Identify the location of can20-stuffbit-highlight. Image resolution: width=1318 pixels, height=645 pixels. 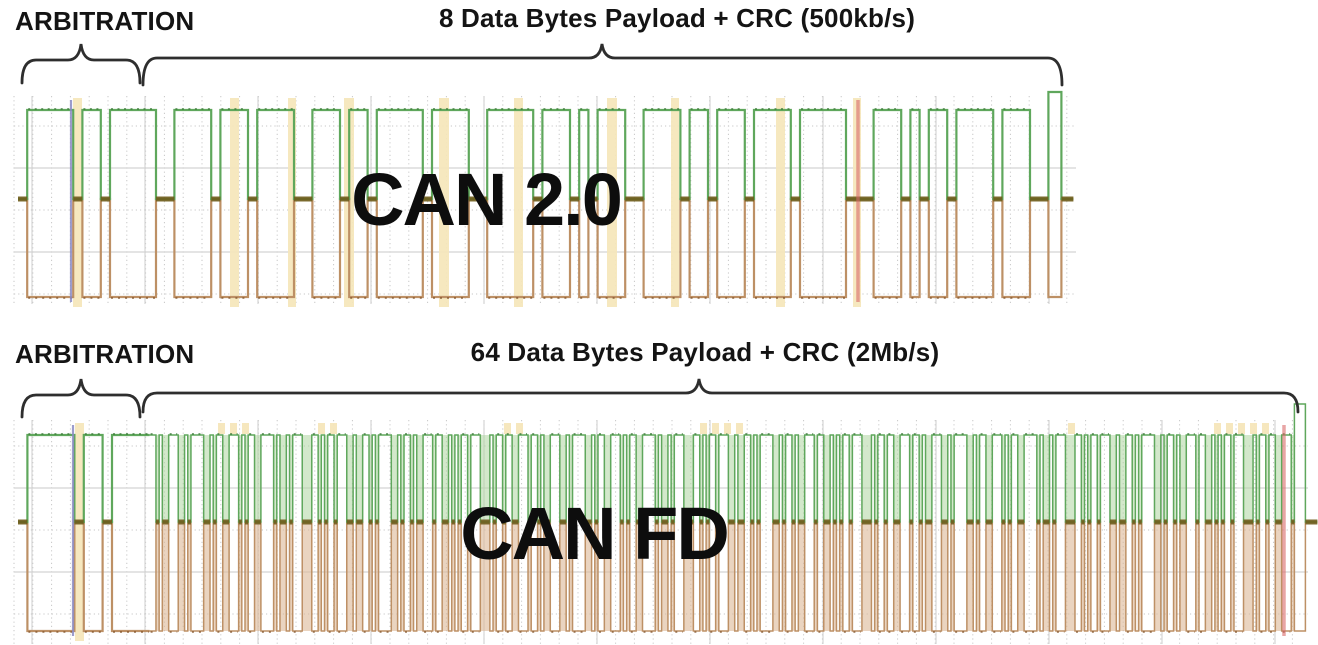
(444, 202).